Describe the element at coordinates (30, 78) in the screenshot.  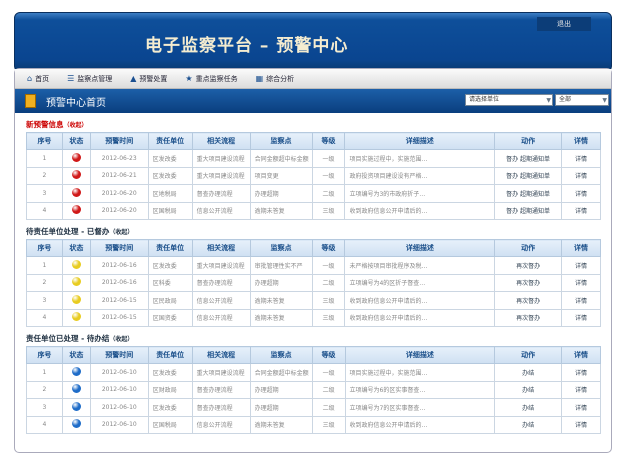
I see `home-icon: ⌂` at that location.